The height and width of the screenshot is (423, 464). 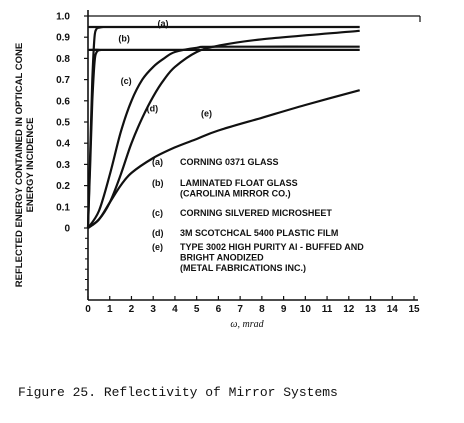 I want to click on x-tick-label: 13, so click(x=371, y=309).